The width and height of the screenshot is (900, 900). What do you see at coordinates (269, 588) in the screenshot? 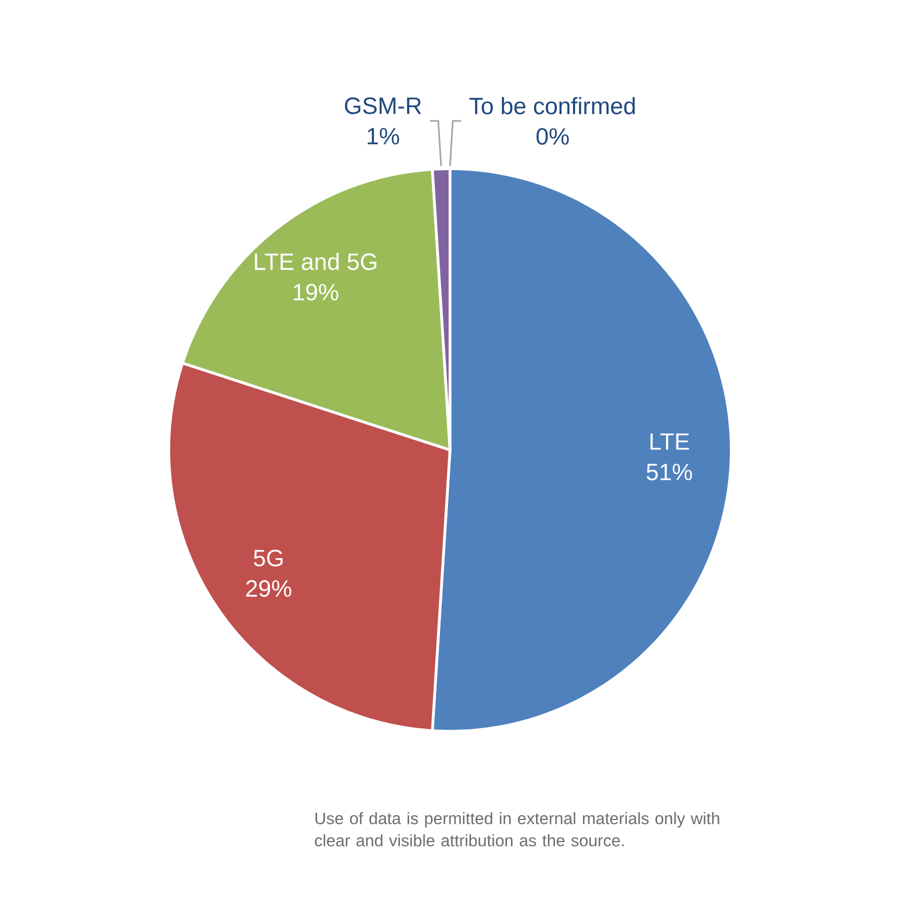
I see `data-label: 29%` at bounding box center [269, 588].